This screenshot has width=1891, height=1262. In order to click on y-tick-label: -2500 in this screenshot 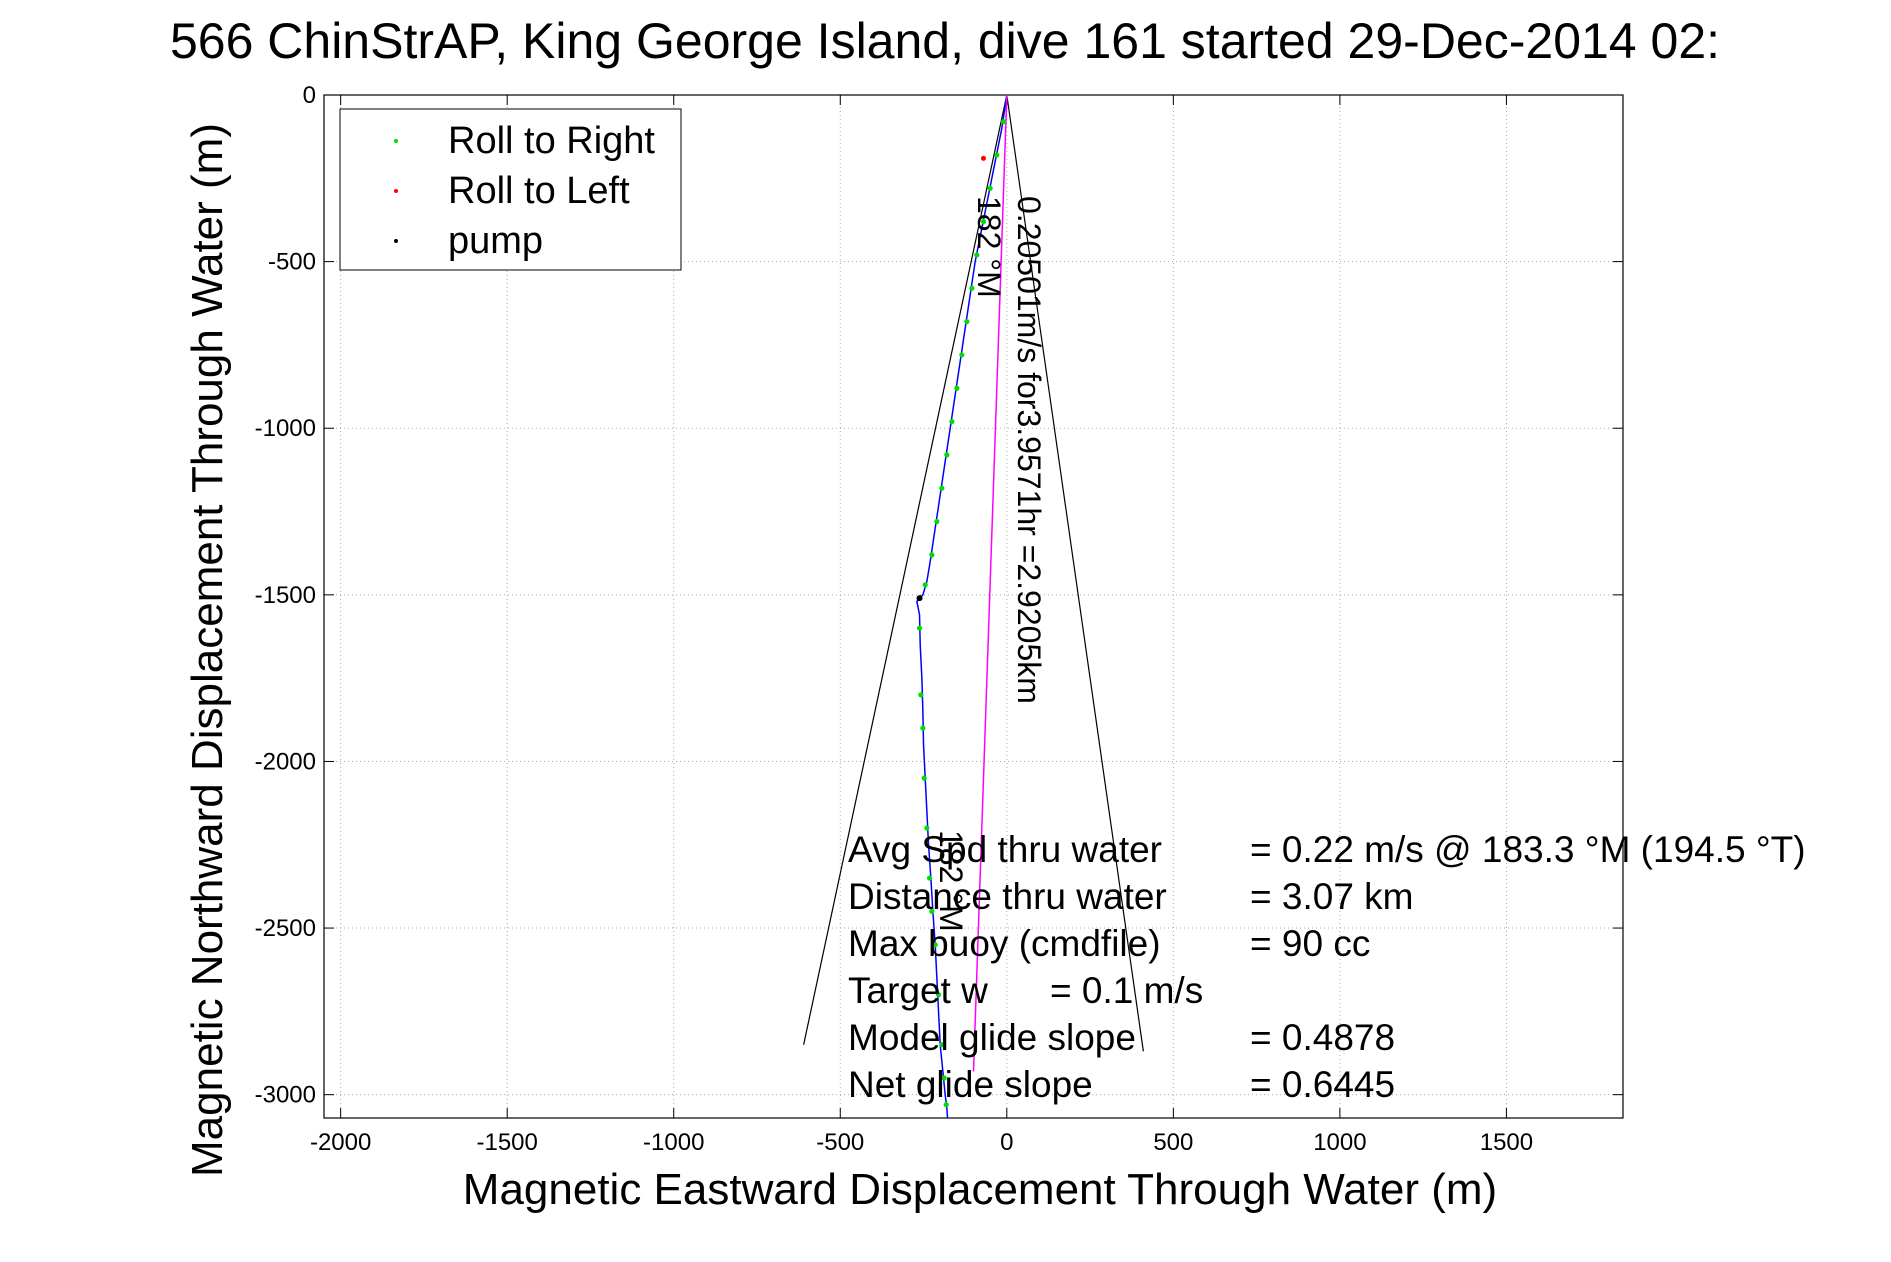, I will do `click(285, 928)`.